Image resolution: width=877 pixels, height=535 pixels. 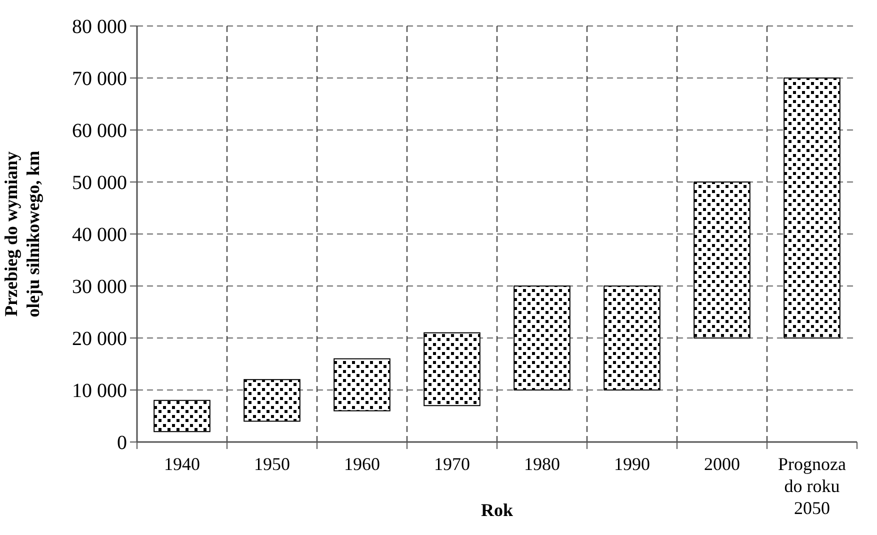 I want to click on y-tick-label: 80 000, so click(x=99, y=27).